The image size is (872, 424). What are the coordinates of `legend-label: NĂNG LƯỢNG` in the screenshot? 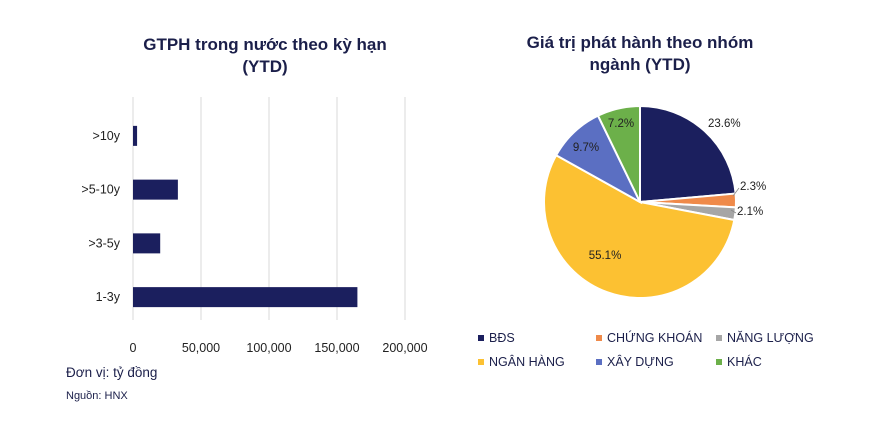 It's located at (770, 338).